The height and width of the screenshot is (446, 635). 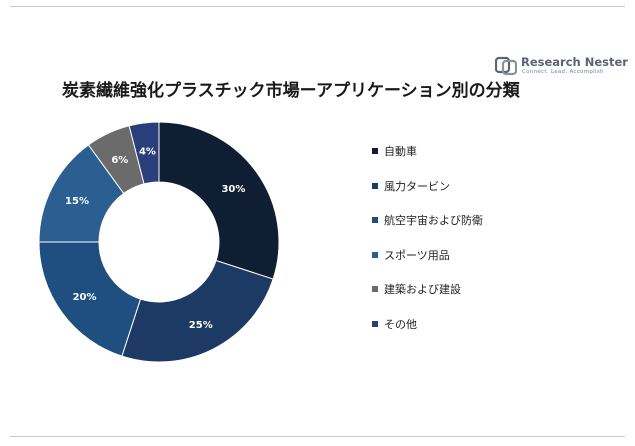 I want to click on legend-item: 風力タービン, so click(x=411, y=186).